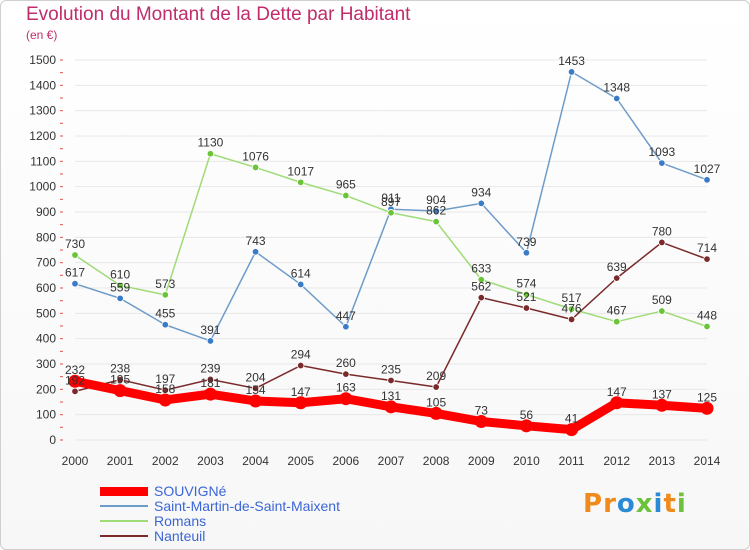  Describe the element at coordinates (346, 363) in the screenshot. I see `data-label: 260` at that location.